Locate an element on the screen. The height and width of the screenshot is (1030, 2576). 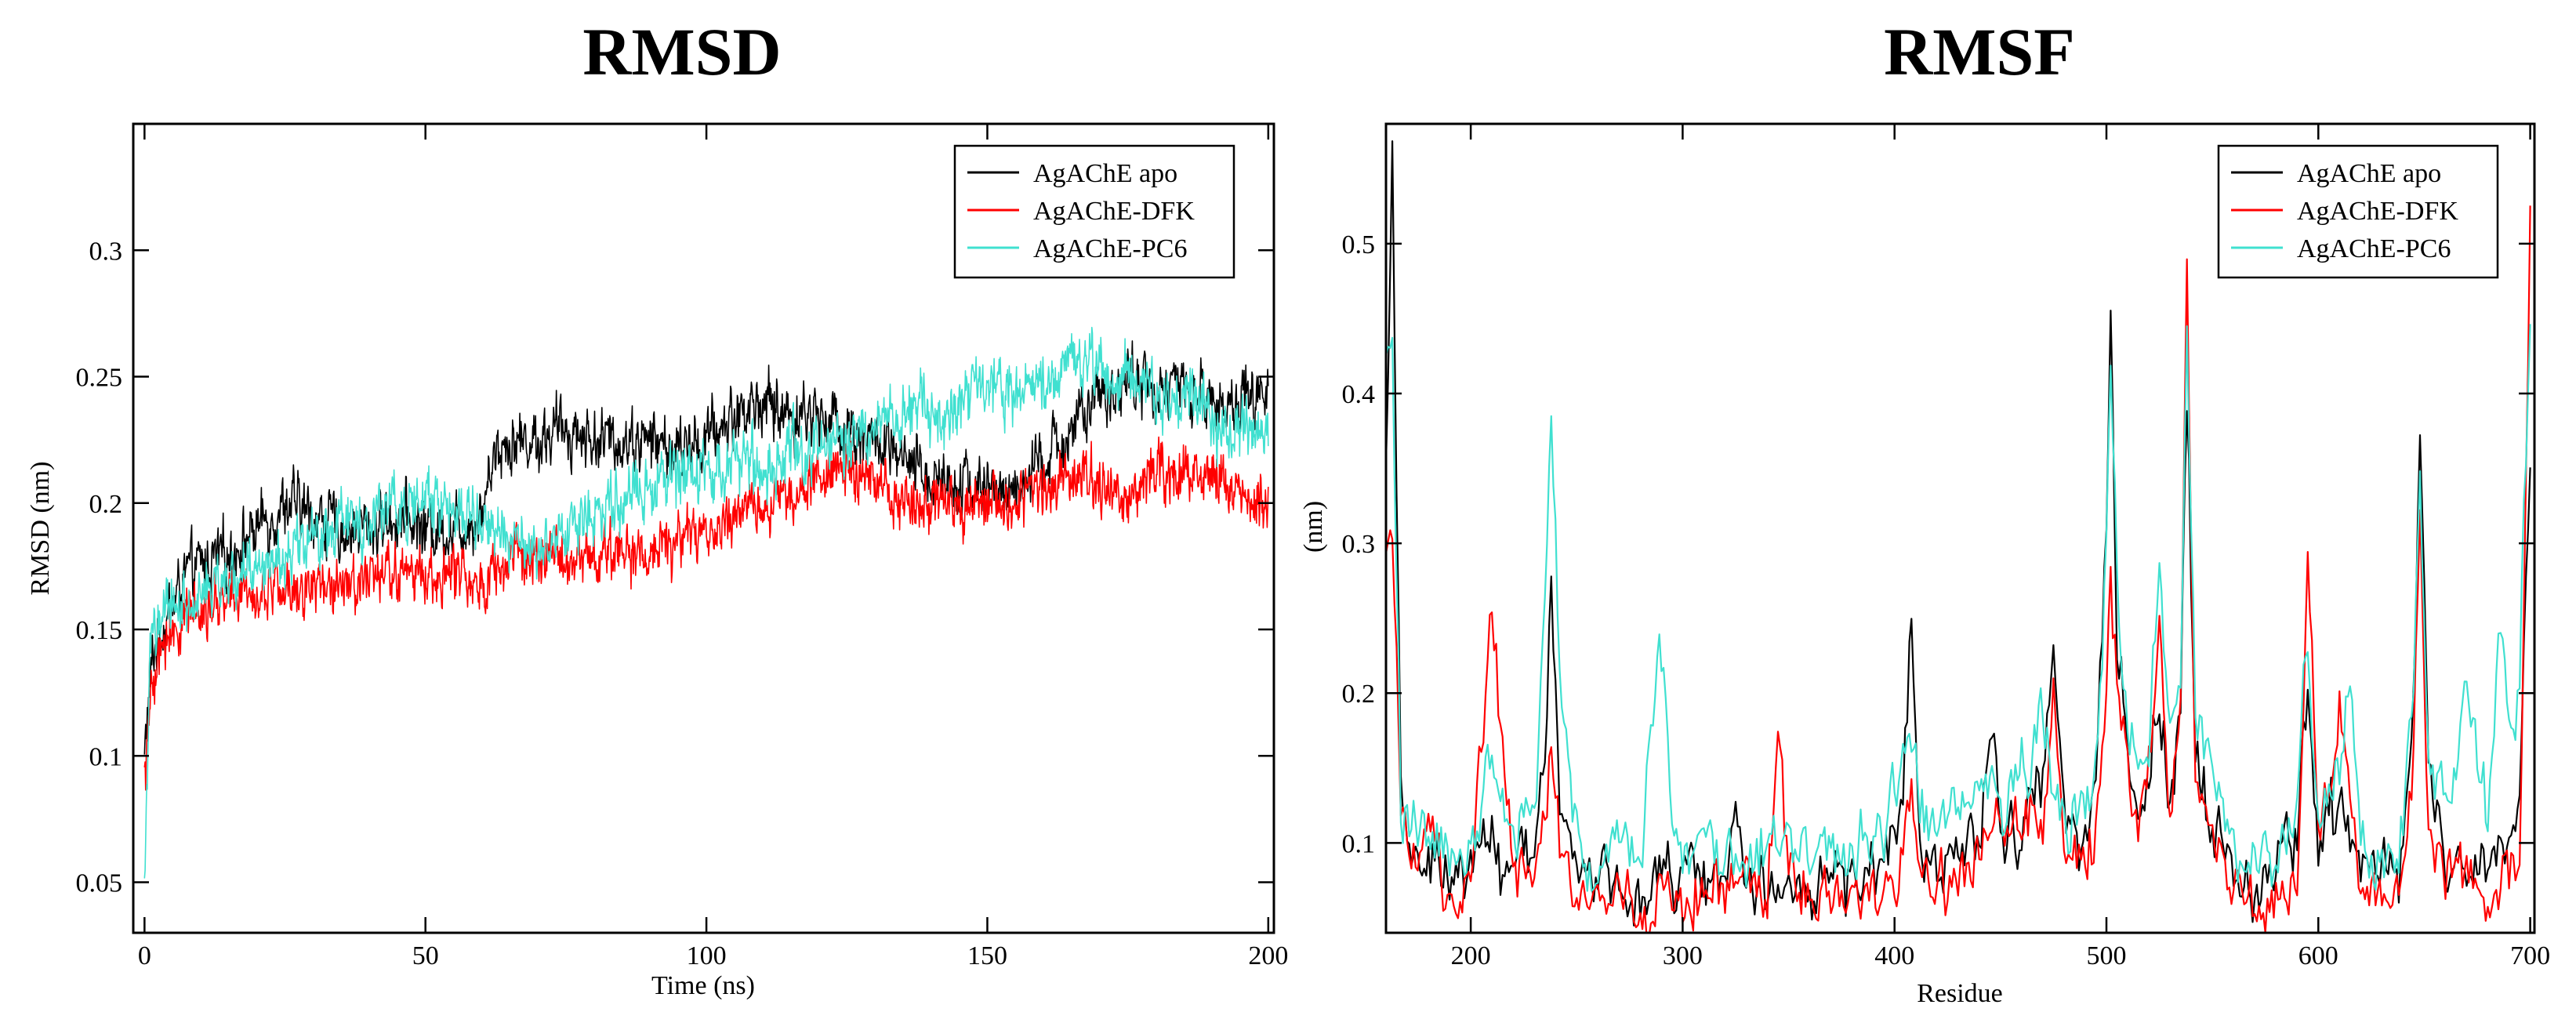
rmsd-xtick-label: 0 is located at coordinates (145, 956).